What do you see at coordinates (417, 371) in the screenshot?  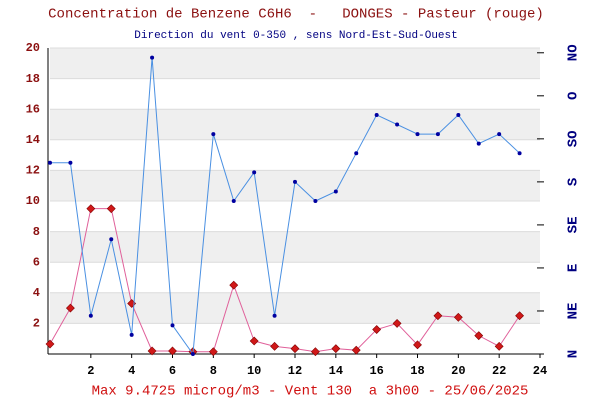 I see `x-tick-label: 18` at bounding box center [417, 371].